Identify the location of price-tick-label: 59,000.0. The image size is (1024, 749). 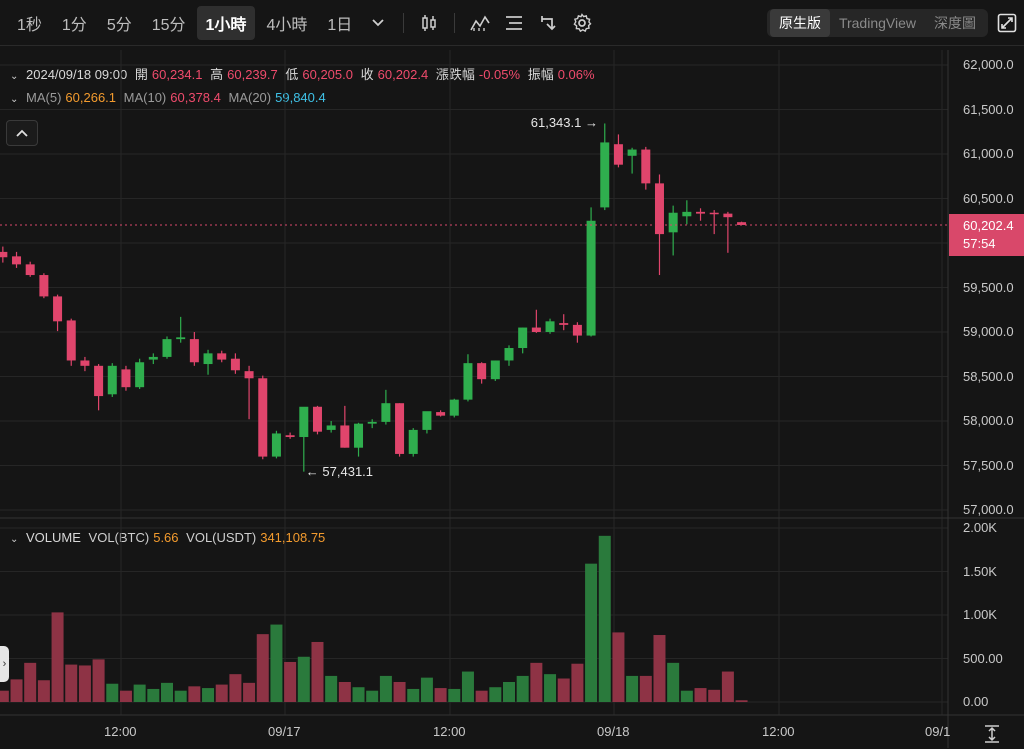
(988, 331).